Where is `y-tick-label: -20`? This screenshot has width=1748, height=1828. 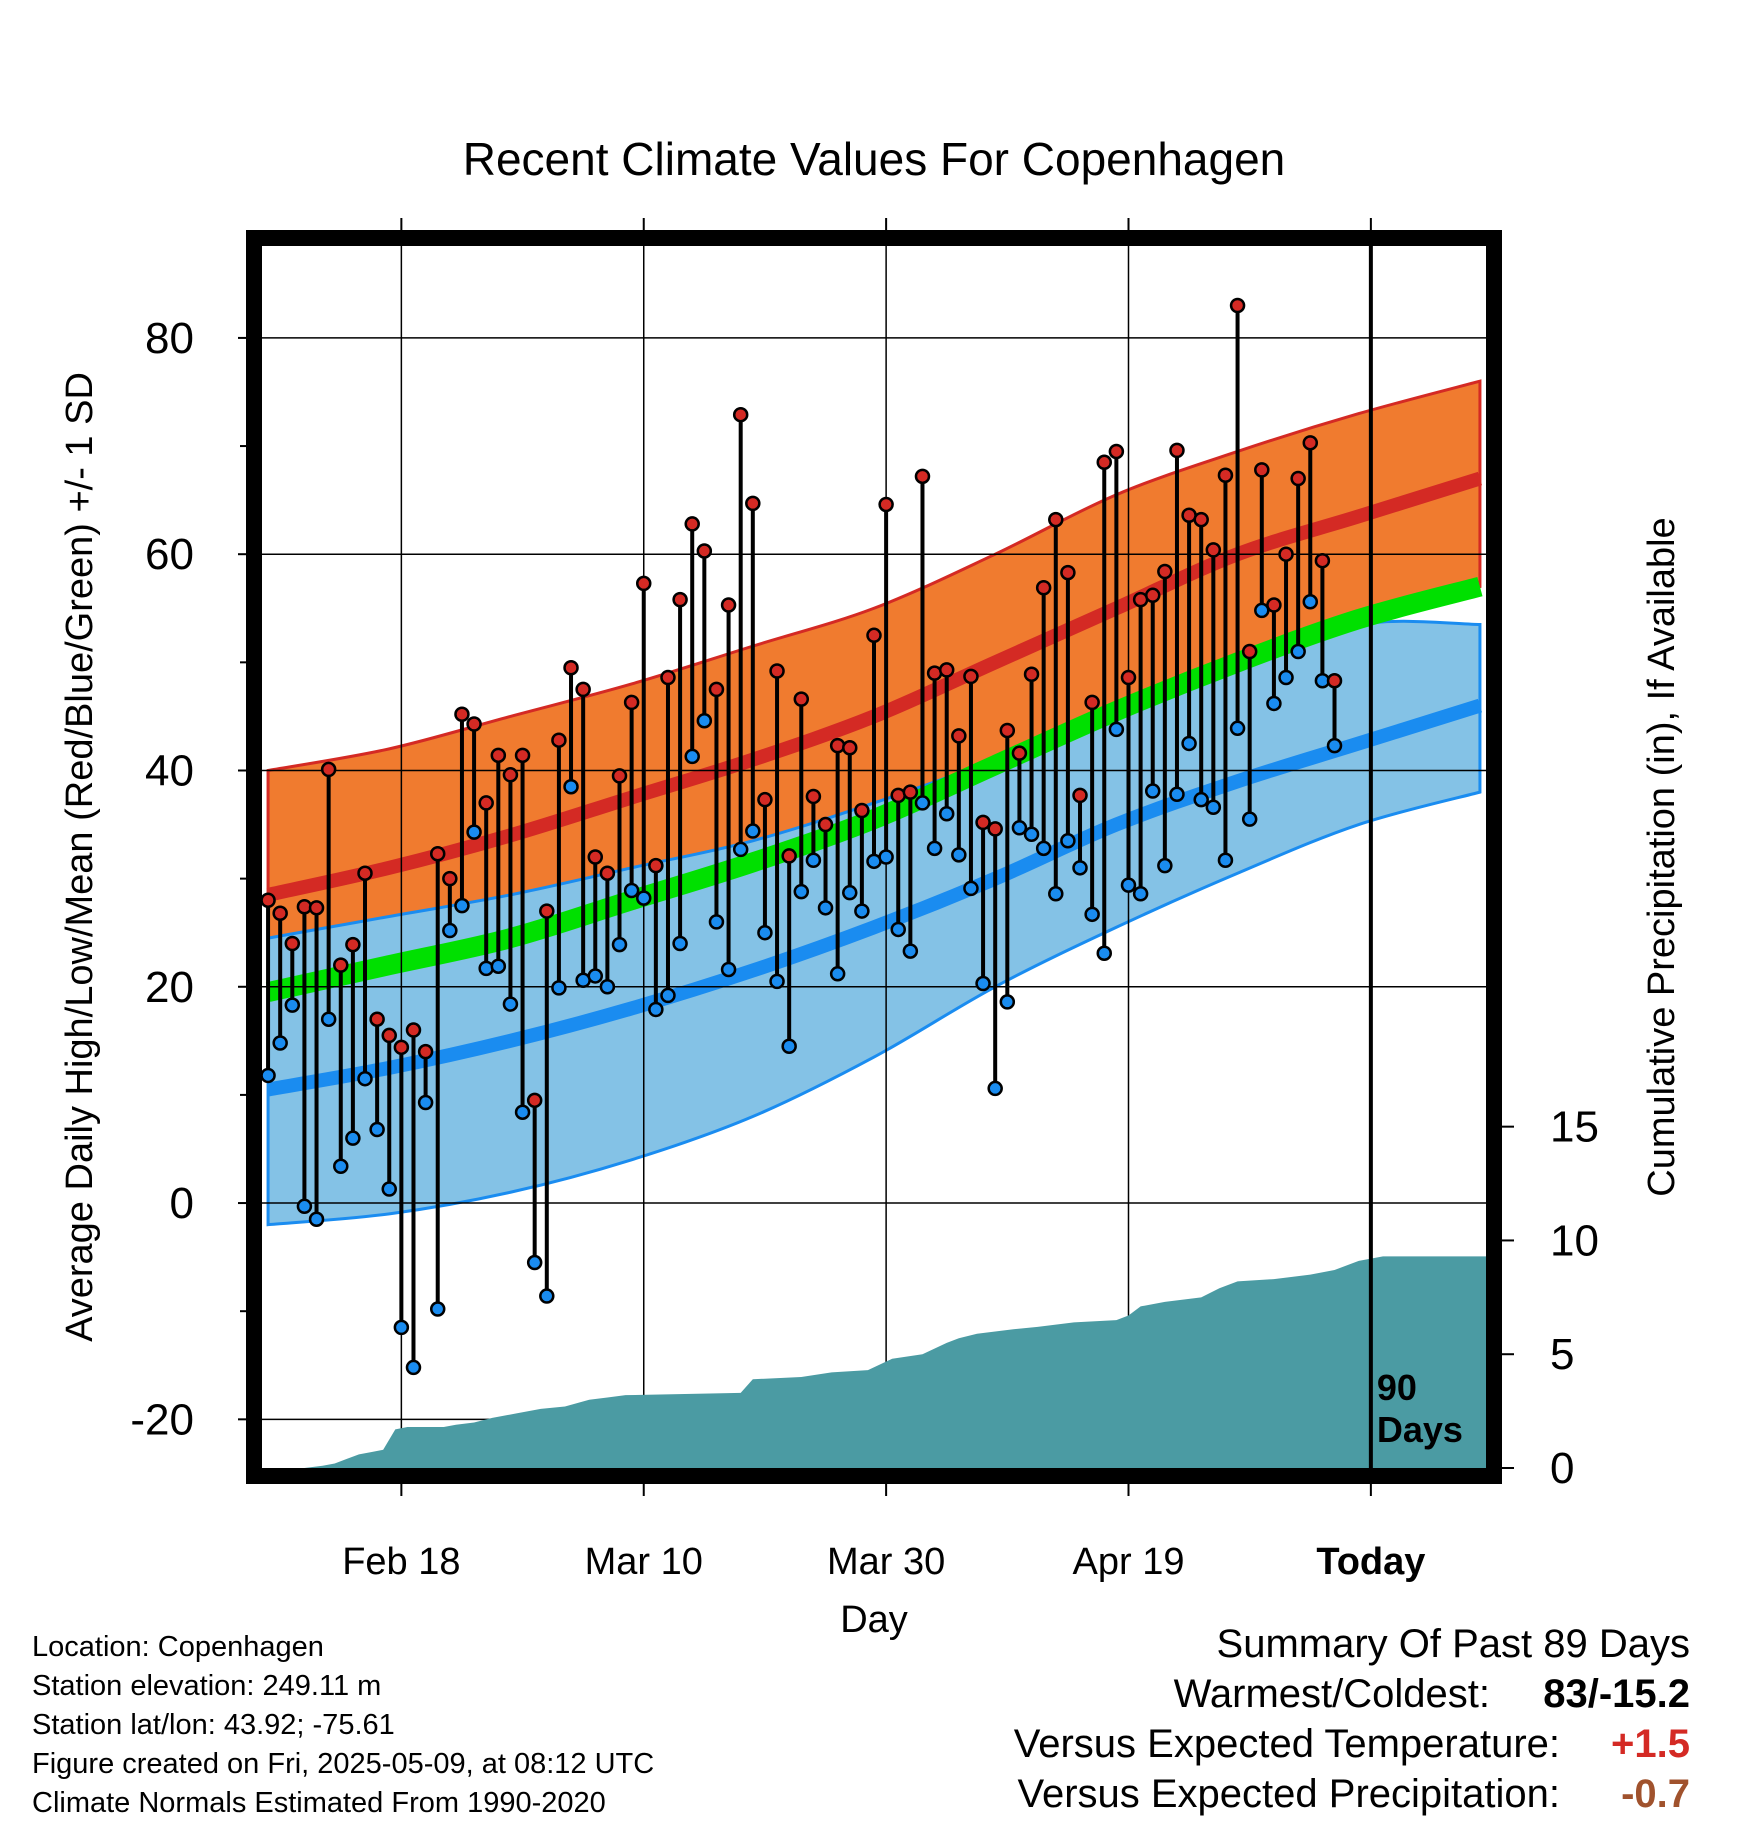
y-tick-label: -20 is located at coordinates (162, 1419).